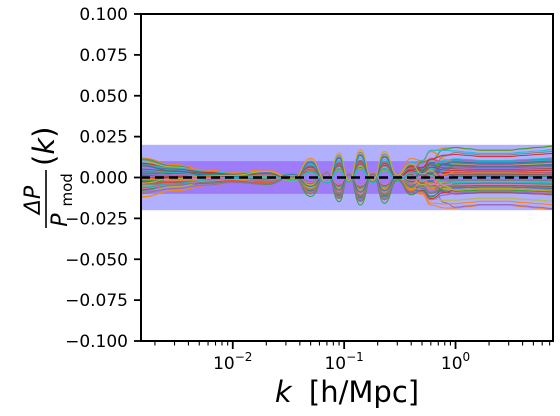 The width and height of the screenshot is (560, 416). Describe the element at coordinates (60, 220) in the screenshot. I see `y-label-denominator: P` at that location.